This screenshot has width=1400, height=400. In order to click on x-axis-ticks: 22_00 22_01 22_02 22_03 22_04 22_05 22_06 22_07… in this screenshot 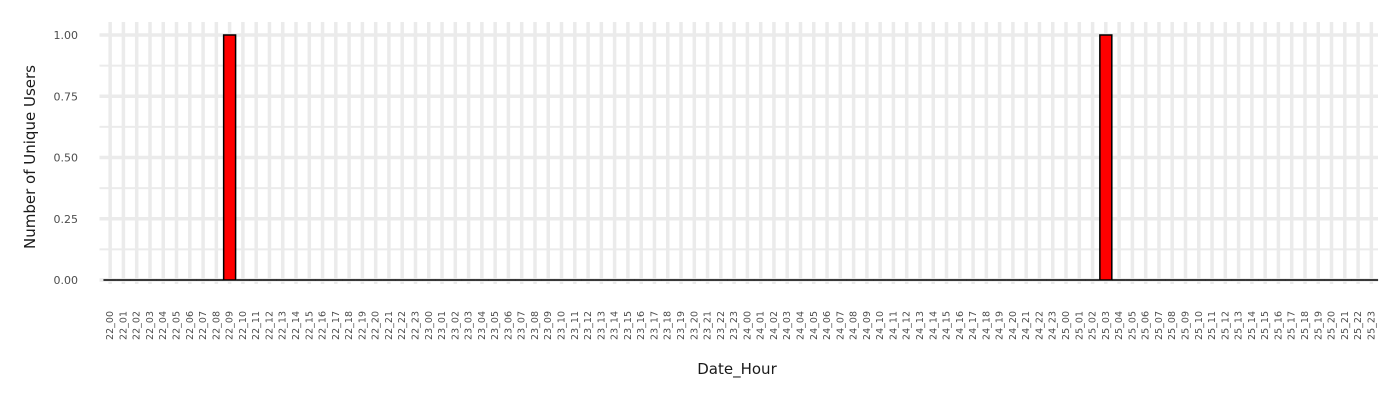, I will do `click(741, 325)`.